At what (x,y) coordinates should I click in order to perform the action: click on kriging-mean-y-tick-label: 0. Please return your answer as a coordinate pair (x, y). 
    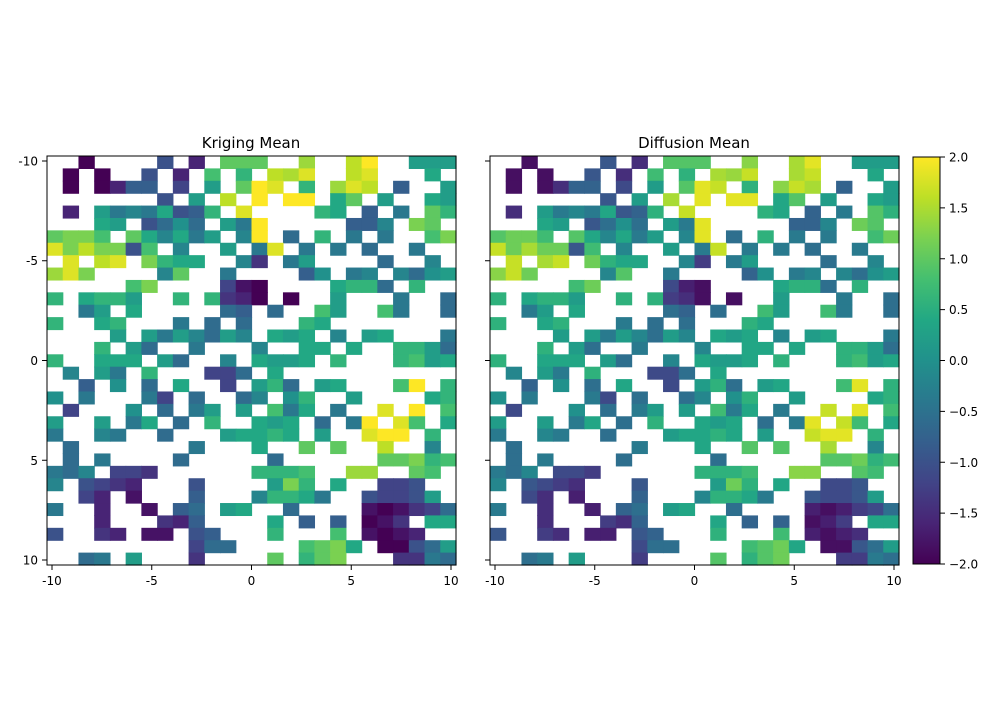
    Looking at the image, I should click on (34, 361).